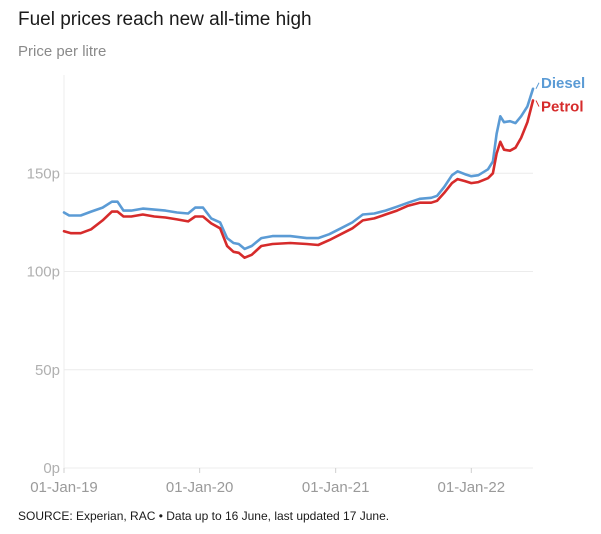  What do you see at coordinates (43, 272) in the screenshot?
I see `y-tick-label: 100p` at bounding box center [43, 272].